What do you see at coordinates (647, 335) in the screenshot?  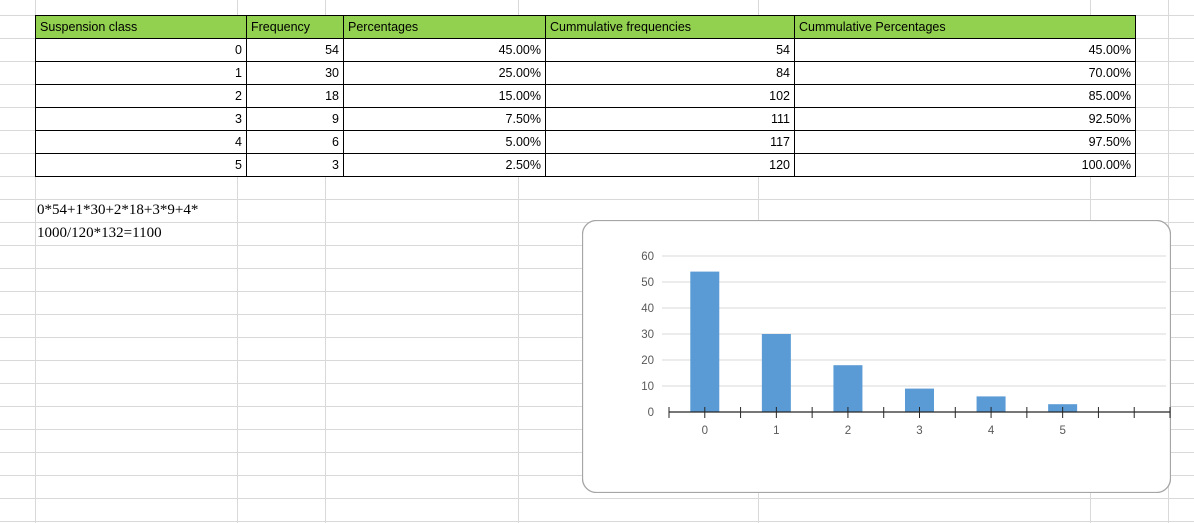 I see `y-axis-label-30: 30` at bounding box center [647, 335].